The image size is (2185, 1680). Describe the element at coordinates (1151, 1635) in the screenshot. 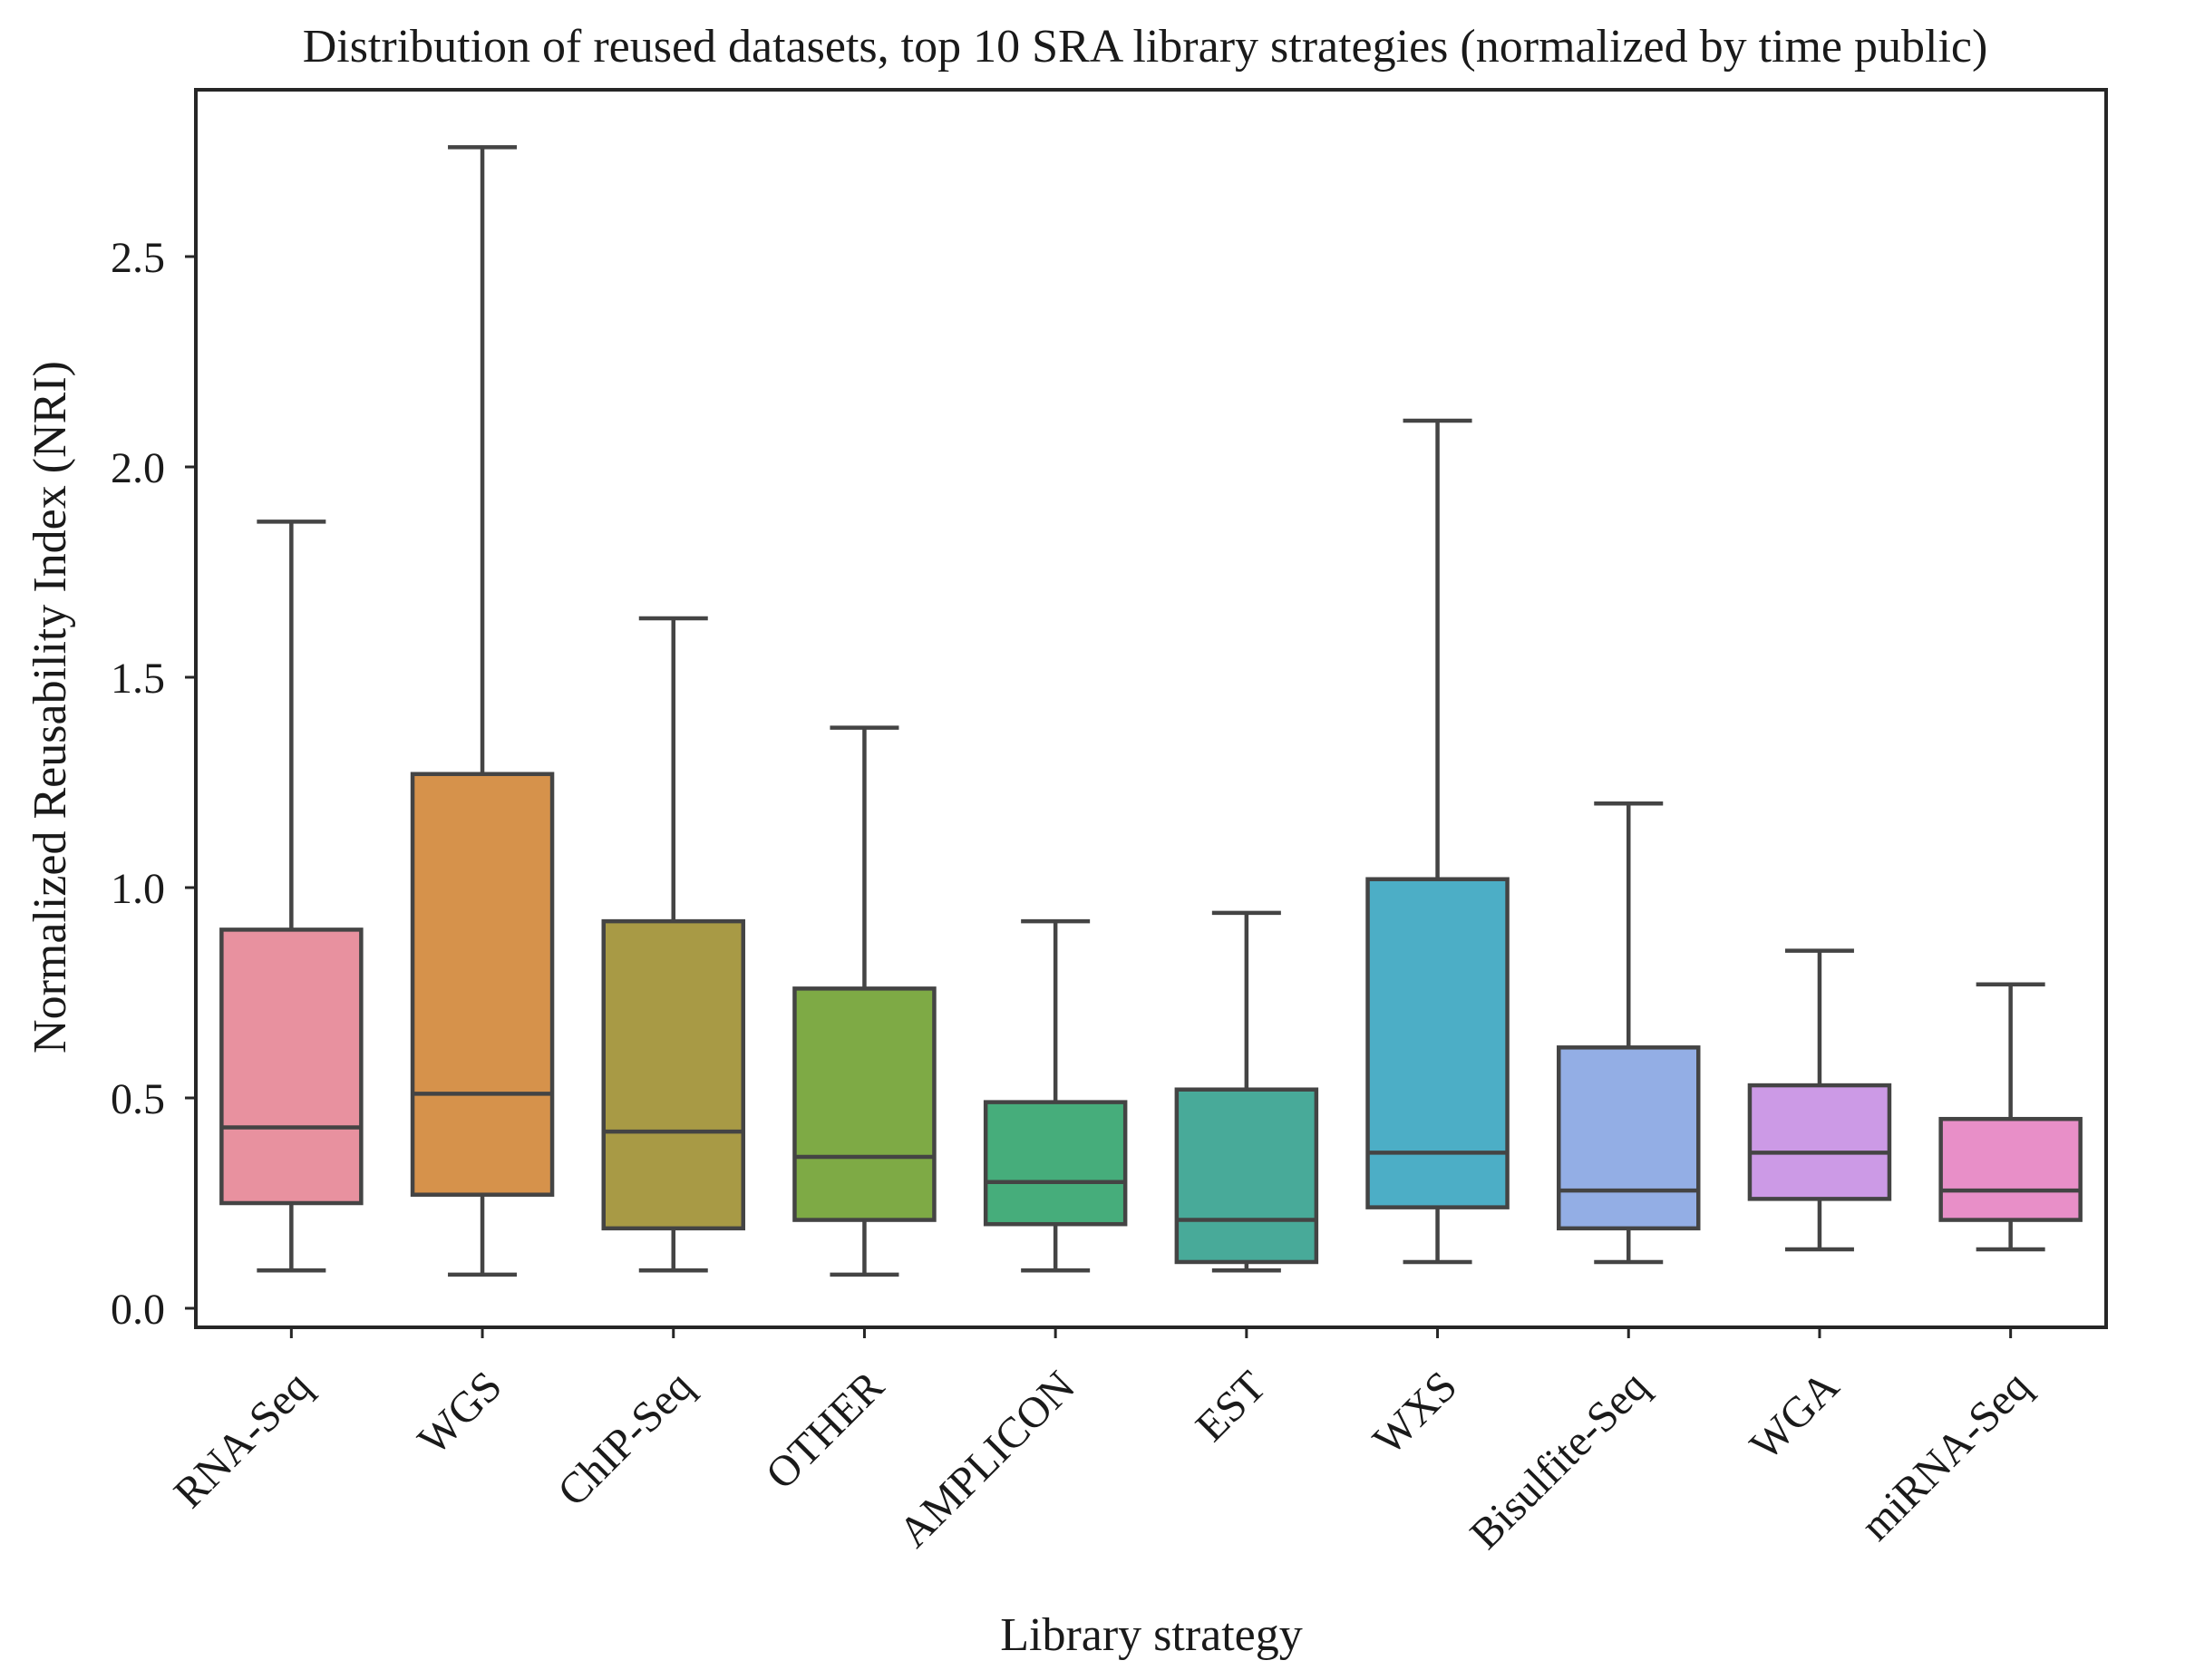

I see `x-axis-label: Library strategy` at that location.